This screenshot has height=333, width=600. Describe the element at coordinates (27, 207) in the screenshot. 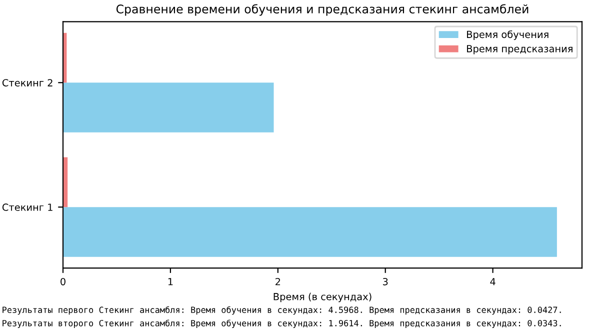

I see `y-tick-label: Стекинг 1` at that location.